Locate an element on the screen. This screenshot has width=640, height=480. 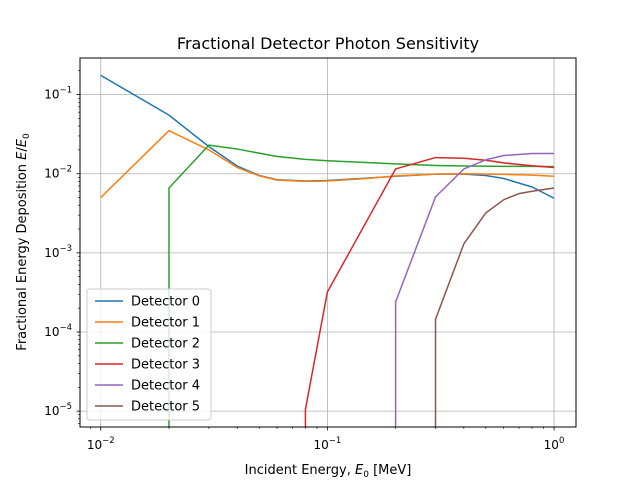
y-tick-label: 10⁻⁵ is located at coordinates (58, 410).